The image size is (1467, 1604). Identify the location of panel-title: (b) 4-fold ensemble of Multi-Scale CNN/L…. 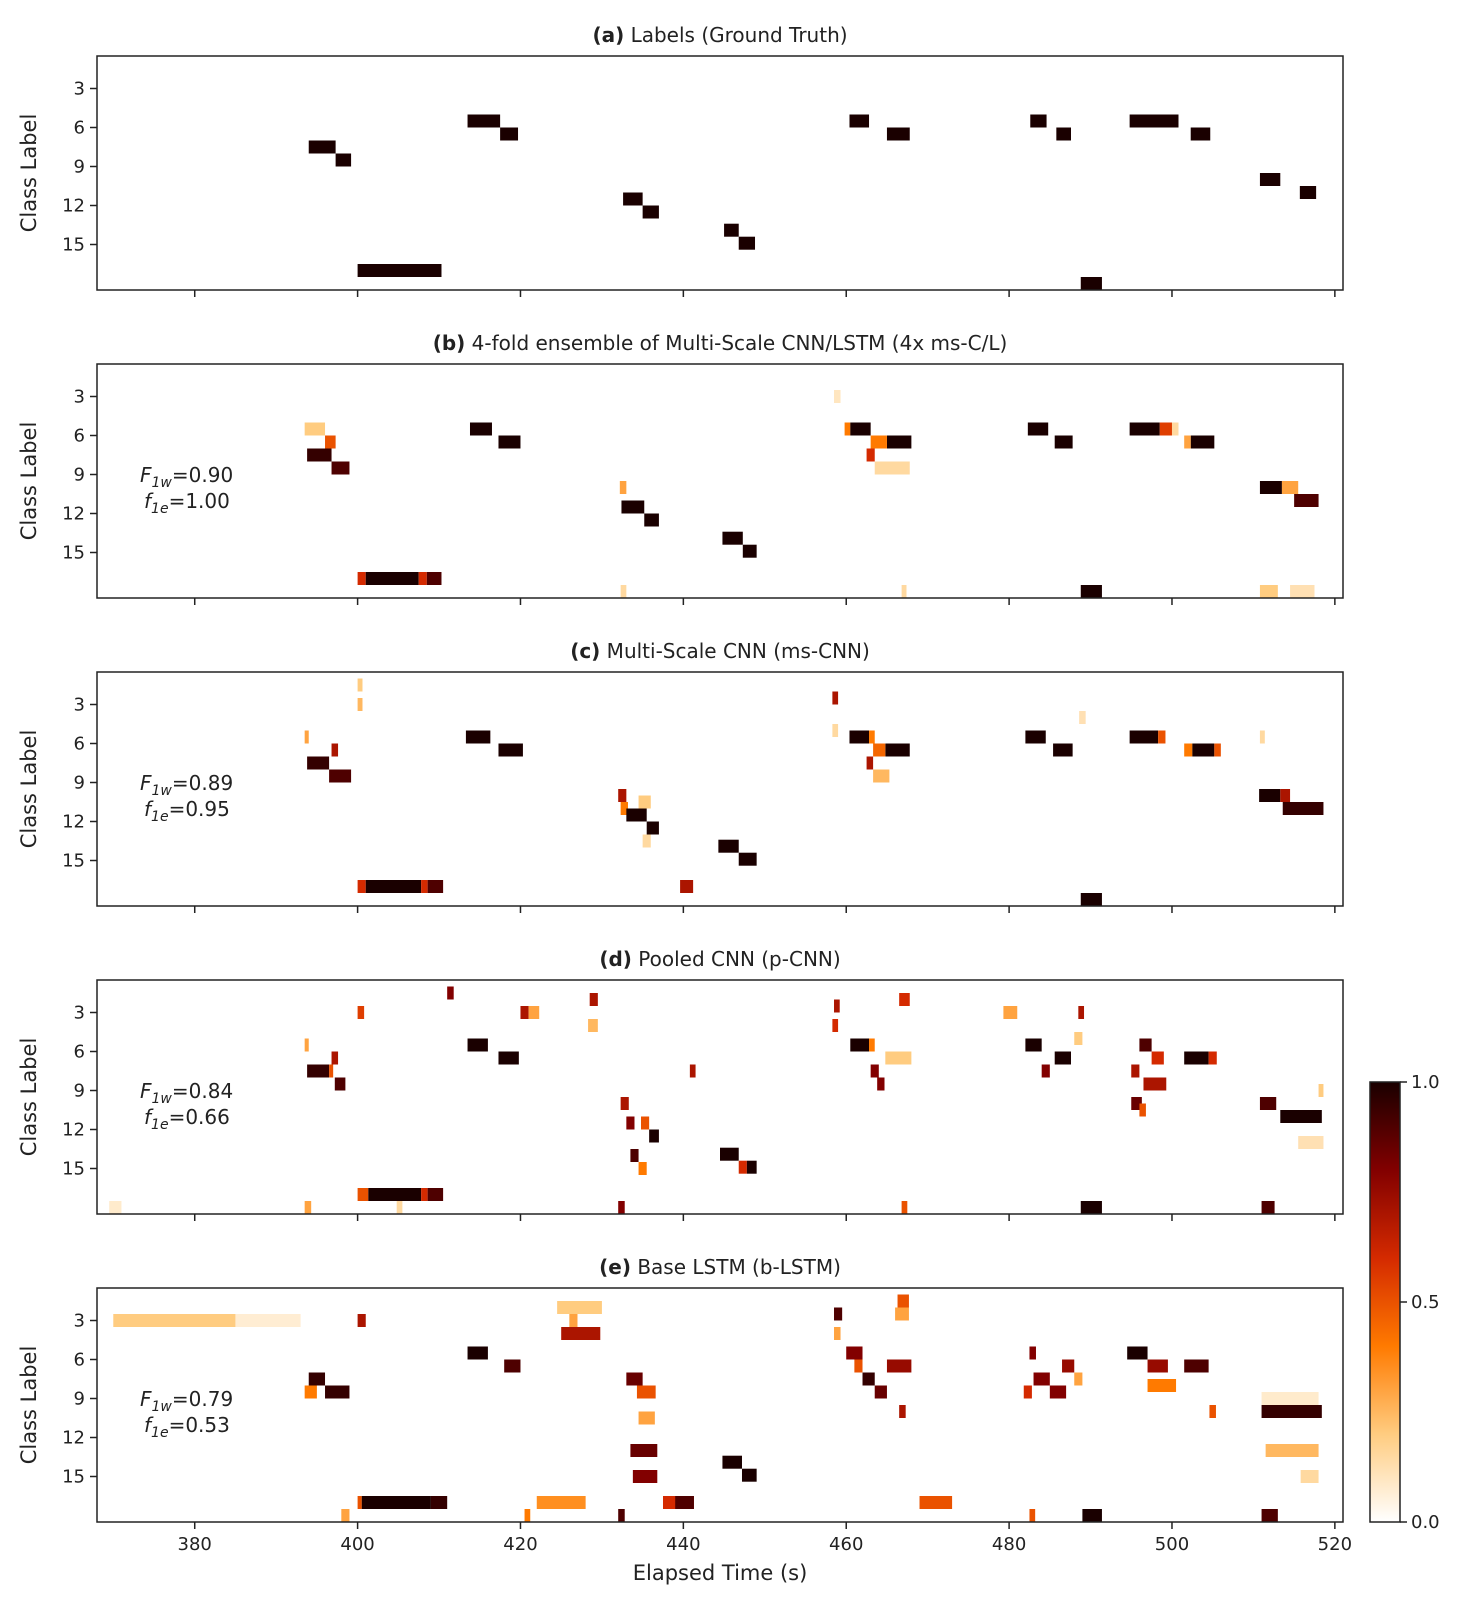
(720, 343).